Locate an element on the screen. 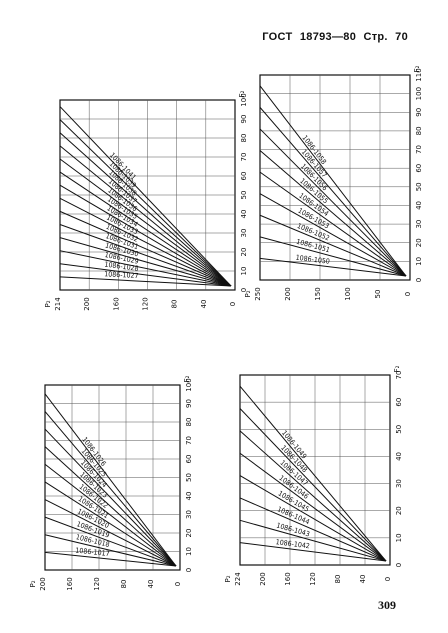 This screenshot has height=633, width=448. series-label: 1086-1050 is located at coordinates (312, 260).